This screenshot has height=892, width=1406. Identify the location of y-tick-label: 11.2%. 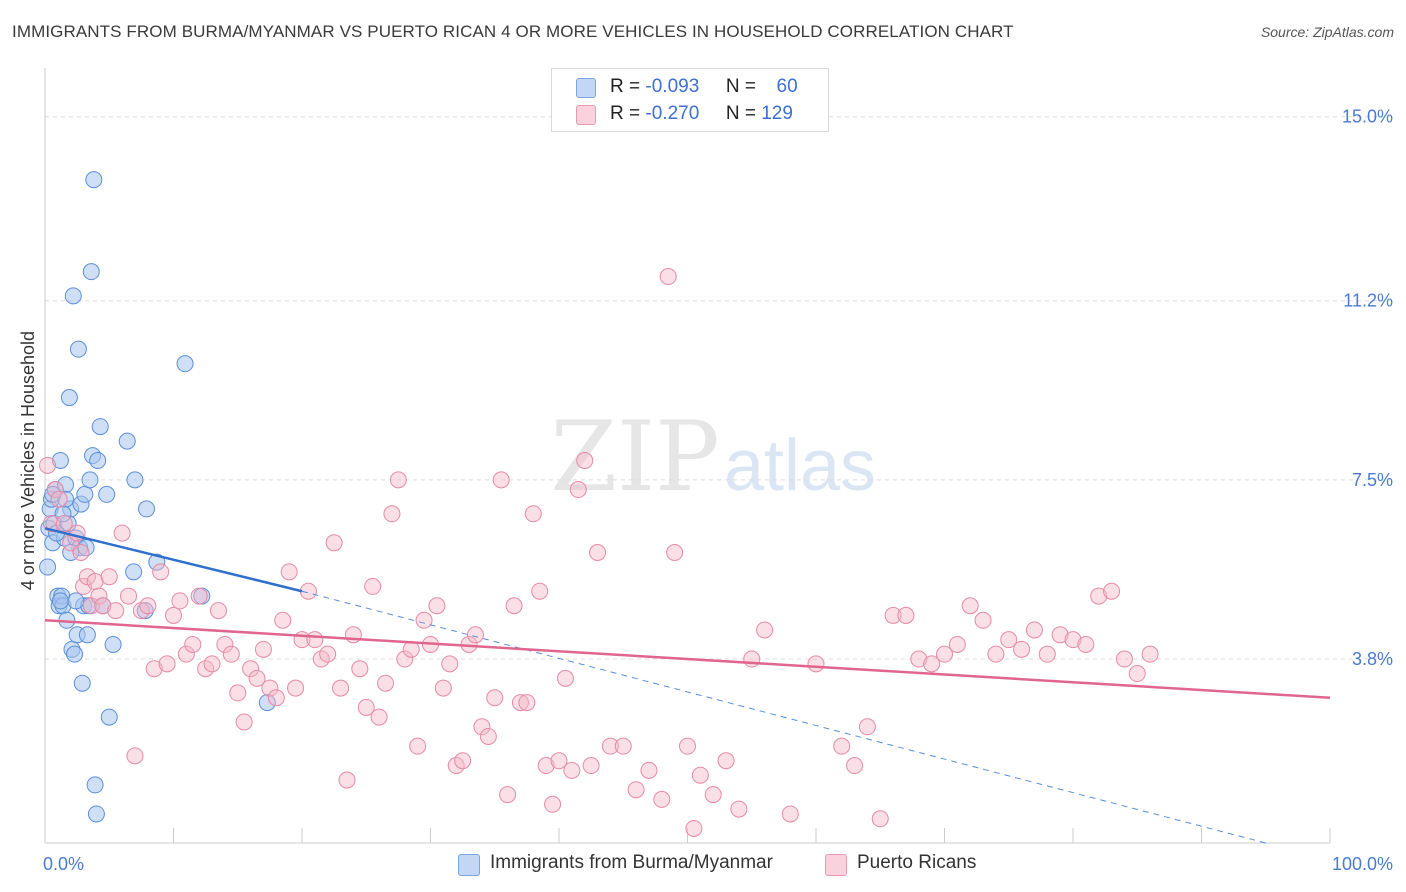
(1368, 301).